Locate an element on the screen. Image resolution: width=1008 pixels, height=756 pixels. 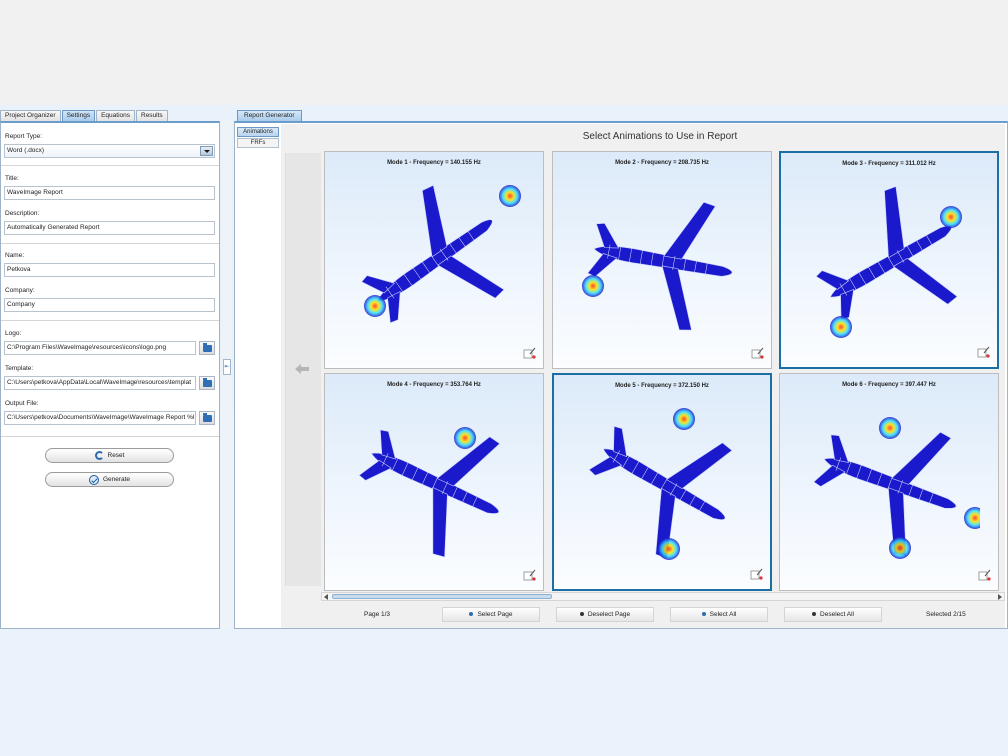
deselect-page-button: Deselect Page is located at coordinates (605, 614).